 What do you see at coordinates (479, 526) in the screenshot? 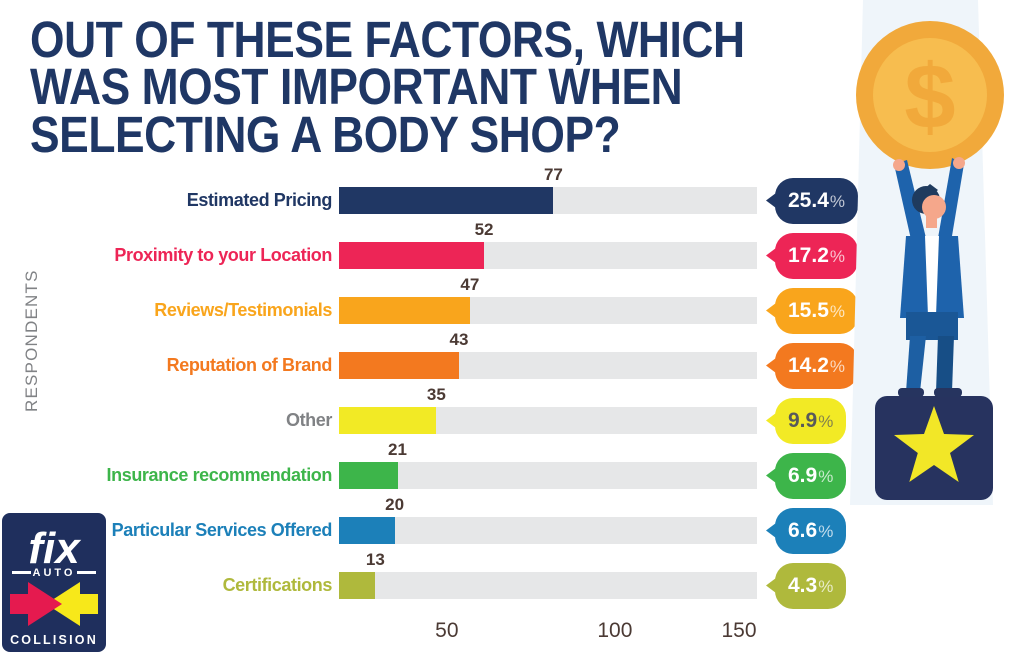
I see `chart-row: Particular Services Offered 20 6.6%` at bounding box center [479, 526].